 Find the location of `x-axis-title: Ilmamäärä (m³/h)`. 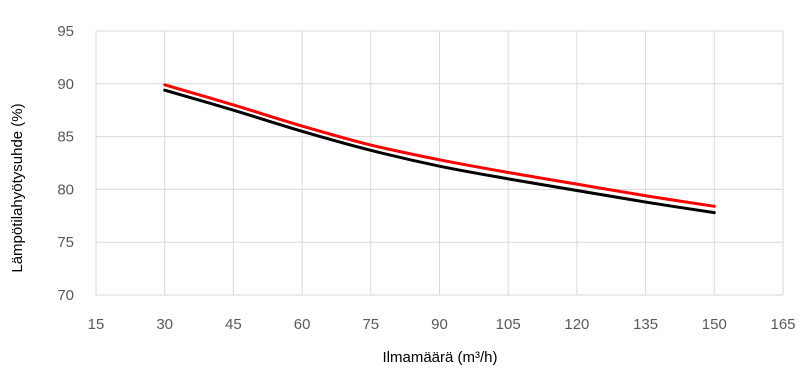

x-axis-title: Ilmamäärä (m³/h) is located at coordinates (439, 357).